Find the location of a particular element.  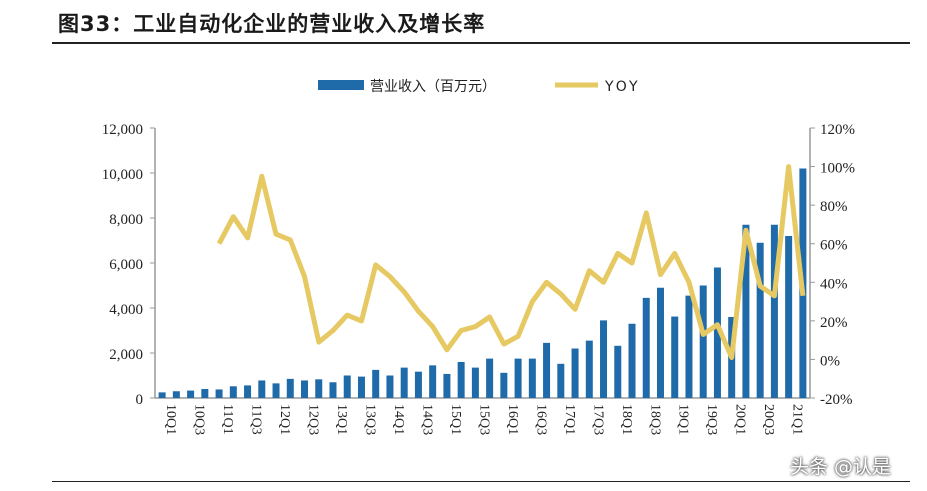

left-tick-label: 6,000 is located at coordinates (126, 265).